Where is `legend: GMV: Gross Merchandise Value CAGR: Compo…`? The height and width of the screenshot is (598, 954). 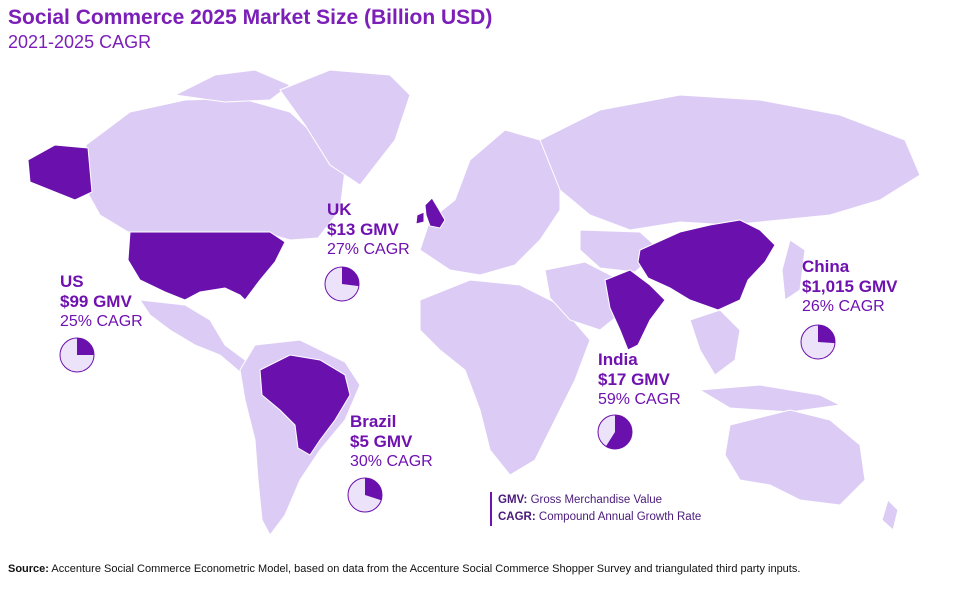
legend: GMV: Gross Merchandise Value CAGR: Compo… is located at coordinates (595, 509).